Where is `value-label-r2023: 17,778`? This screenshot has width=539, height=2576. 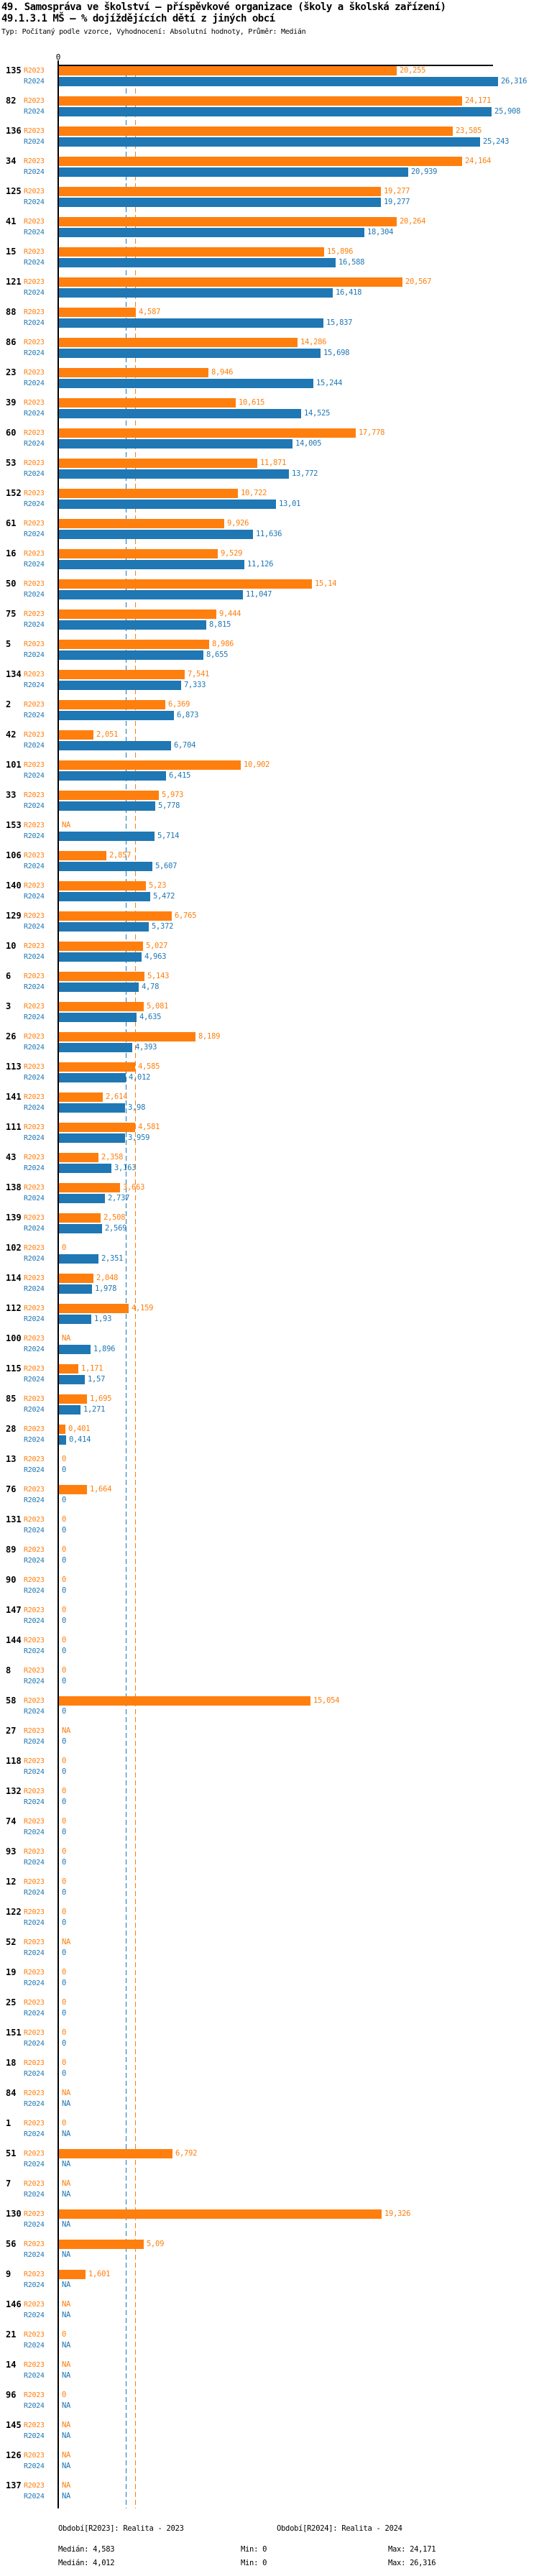
value-label-r2023: 17,778 is located at coordinates (372, 432).